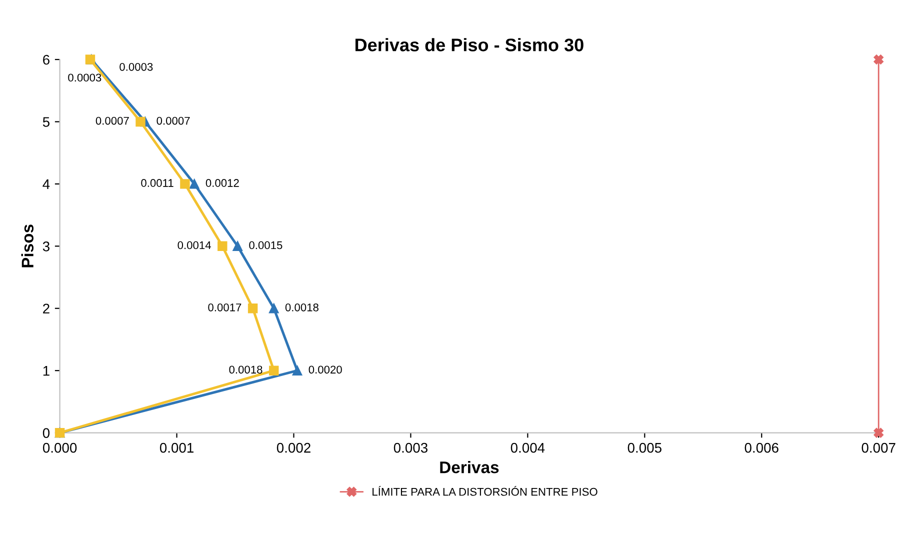 Image resolution: width=920 pixels, height=541 pixels. Describe the element at coordinates (46, 122) in the screenshot. I see `y-tick-label: 5` at that location.